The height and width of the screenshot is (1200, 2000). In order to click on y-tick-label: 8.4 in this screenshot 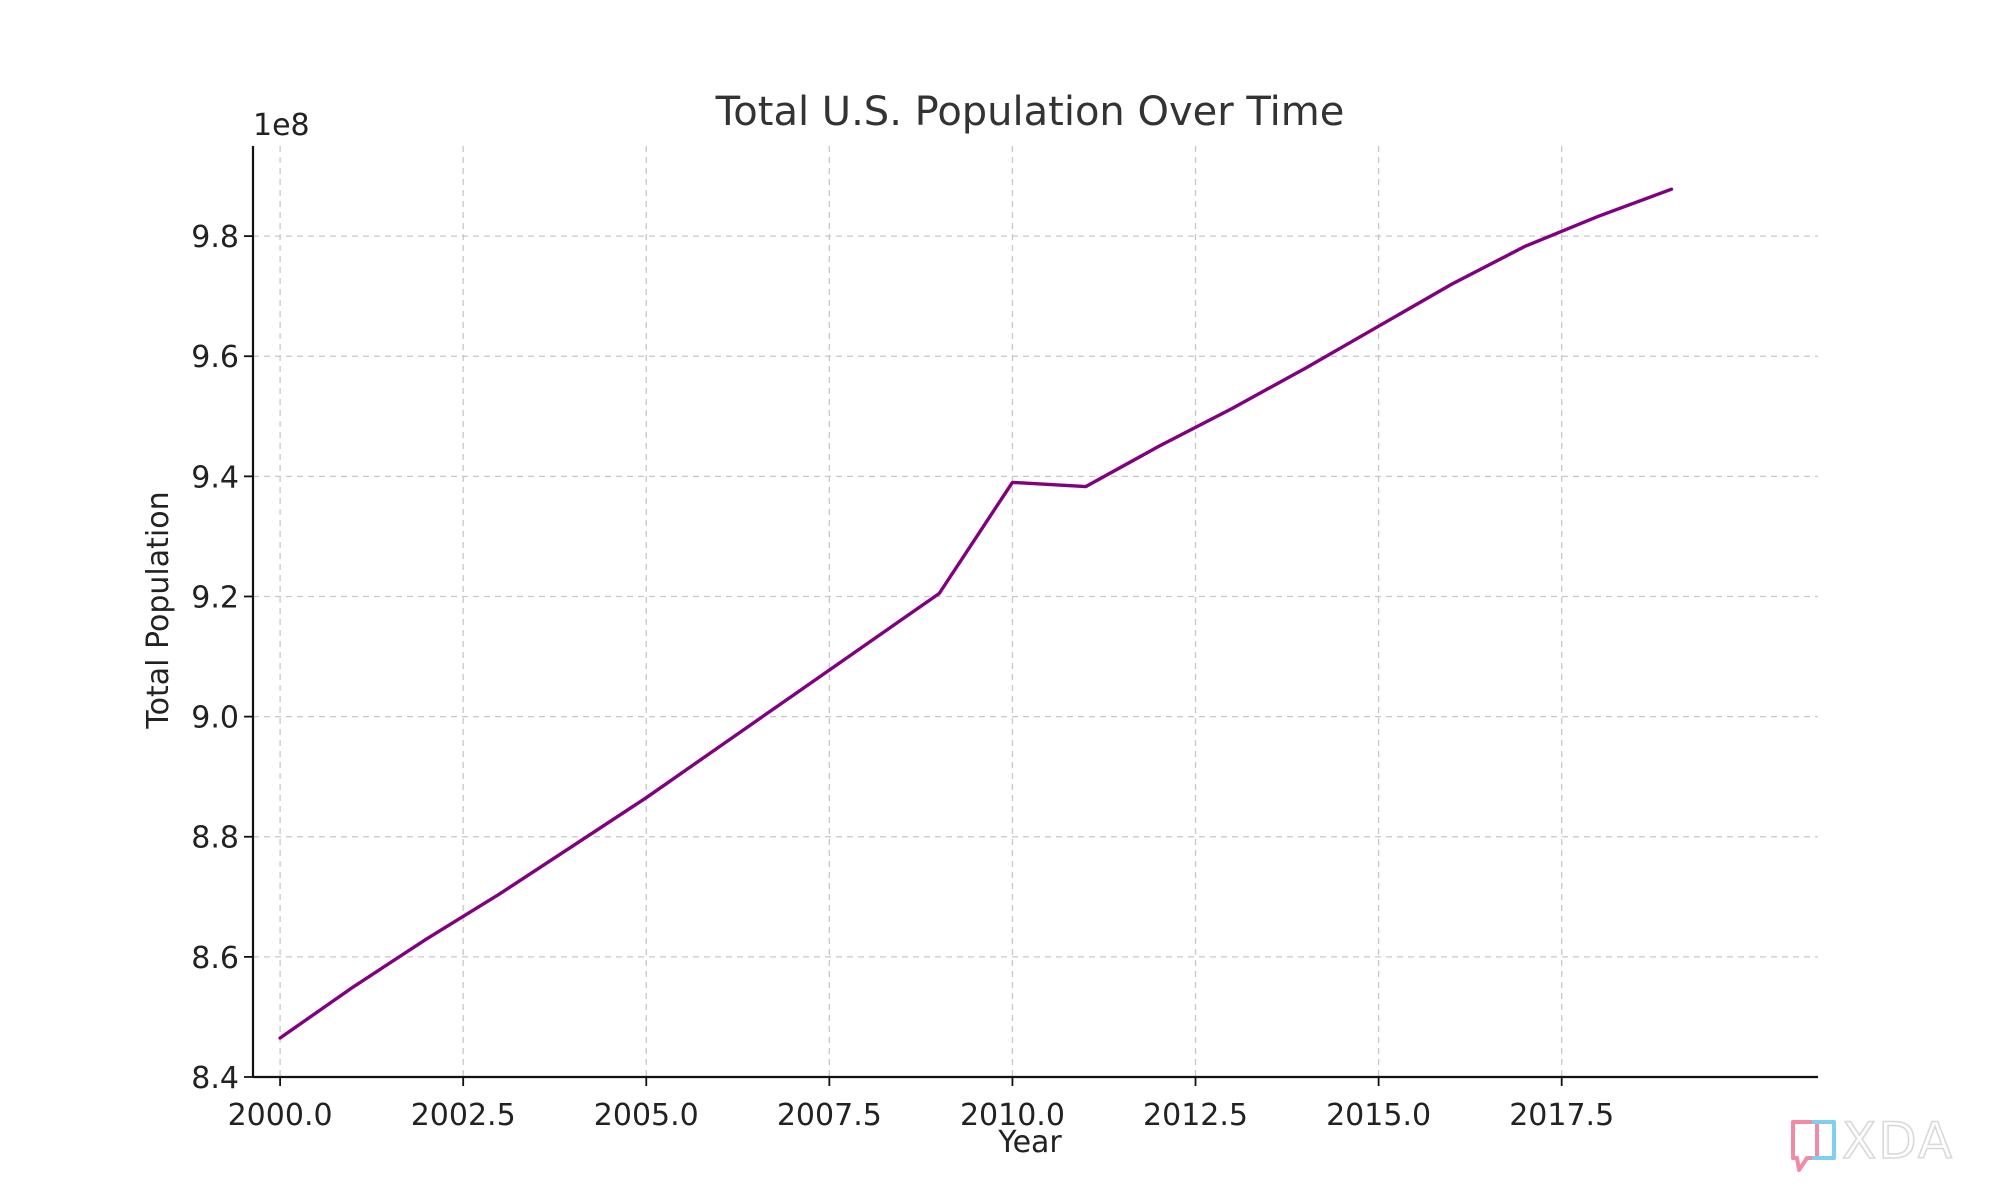, I will do `click(215, 1078)`.